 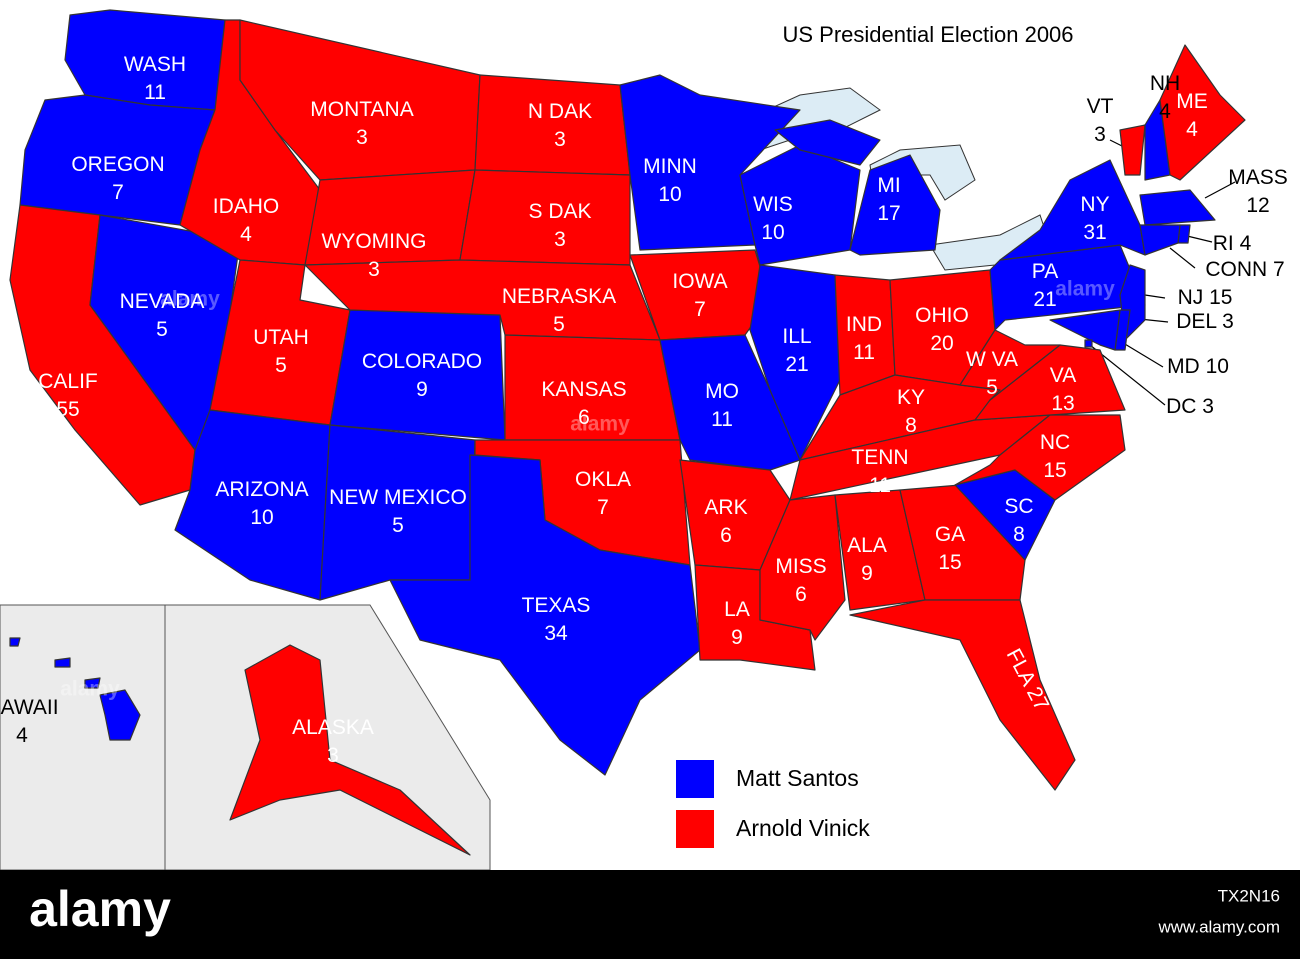 I want to click on state-label: CONN 7, so click(x=1244, y=269).